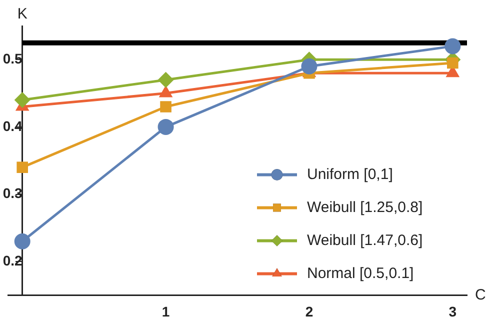 This screenshot has width=491, height=326. What do you see at coordinates (12, 193) in the screenshot?
I see `y-tick-label: 0.3` at bounding box center [12, 193].